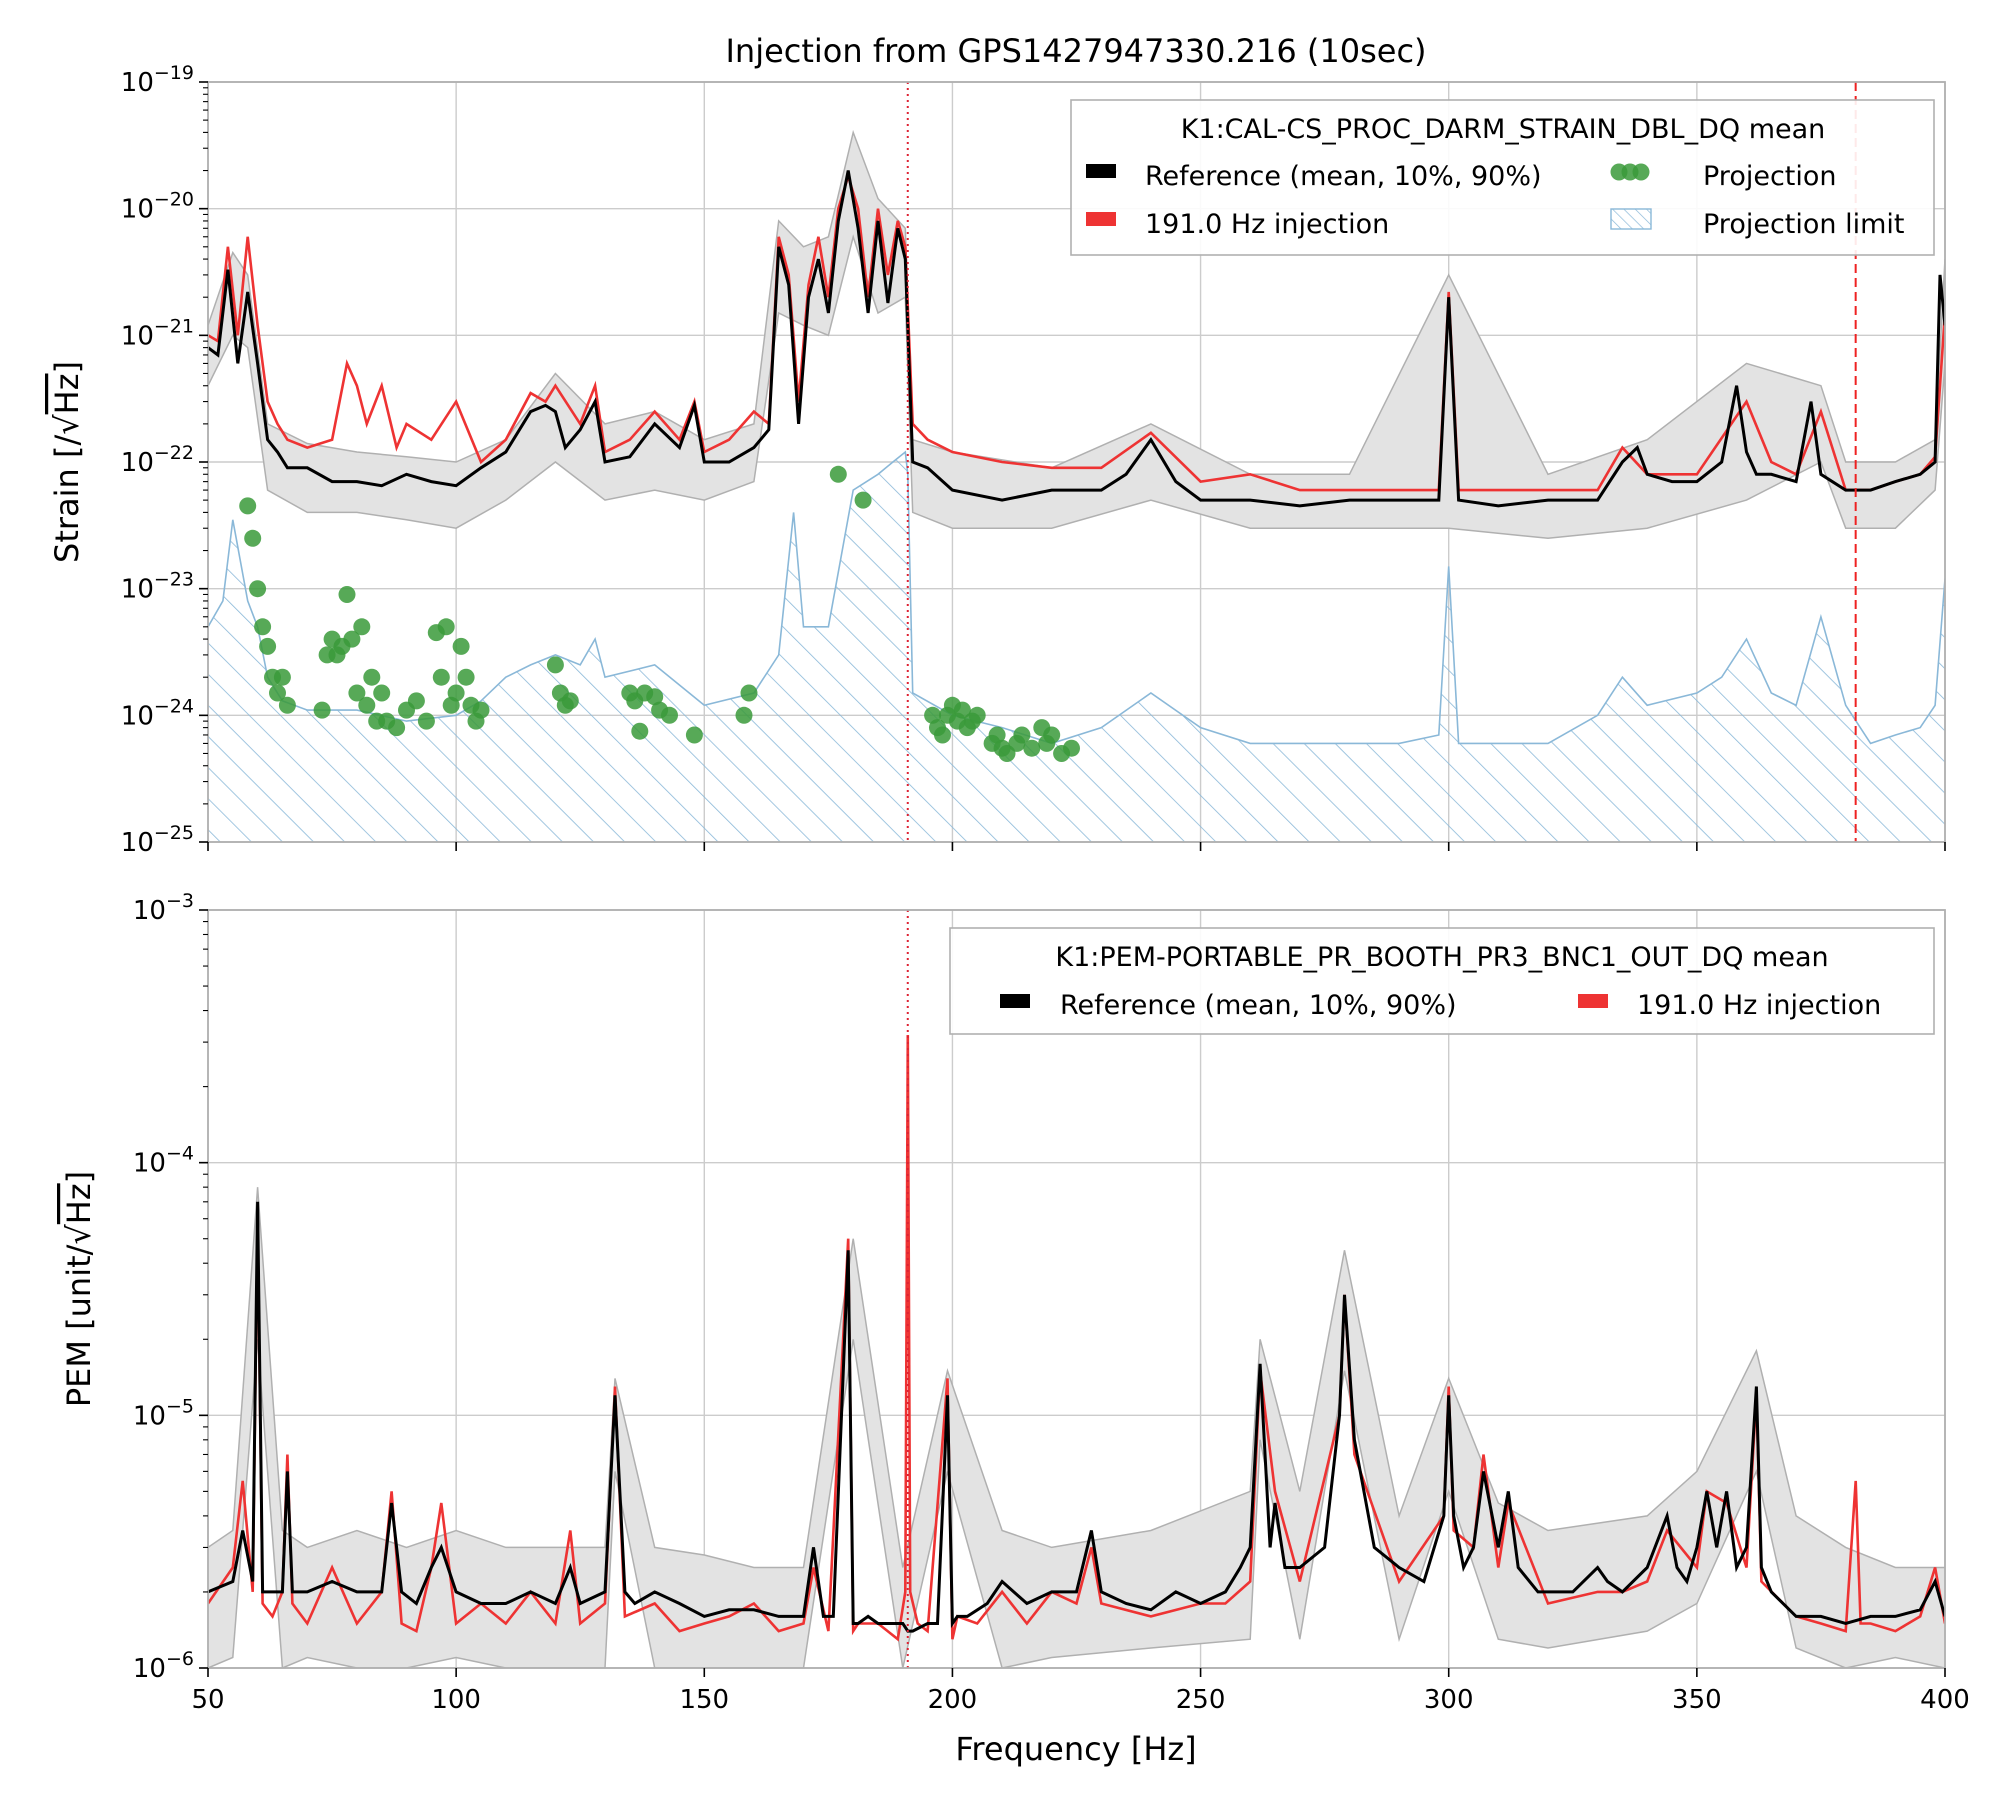 The image size is (2000, 1800). Describe the element at coordinates (456, 1700) in the screenshot. I see `x-tick-label: 100` at that location.